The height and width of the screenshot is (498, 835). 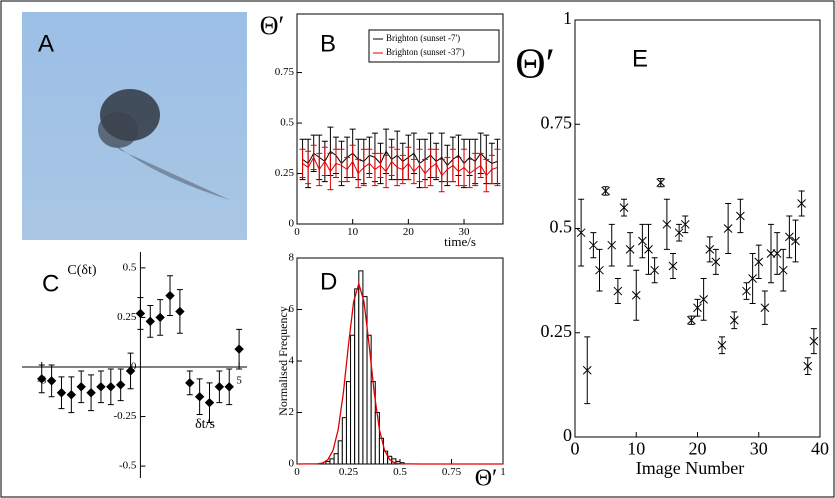 What do you see at coordinates (205, 424) in the screenshot?
I see `x-axis-label: δt/s` at bounding box center [205, 424].